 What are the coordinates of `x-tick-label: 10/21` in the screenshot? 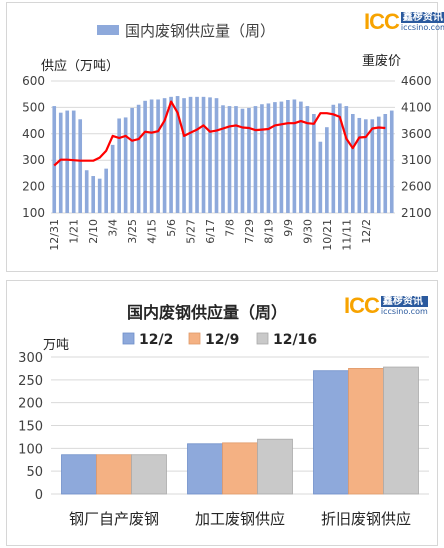 It's located at (327, 235).